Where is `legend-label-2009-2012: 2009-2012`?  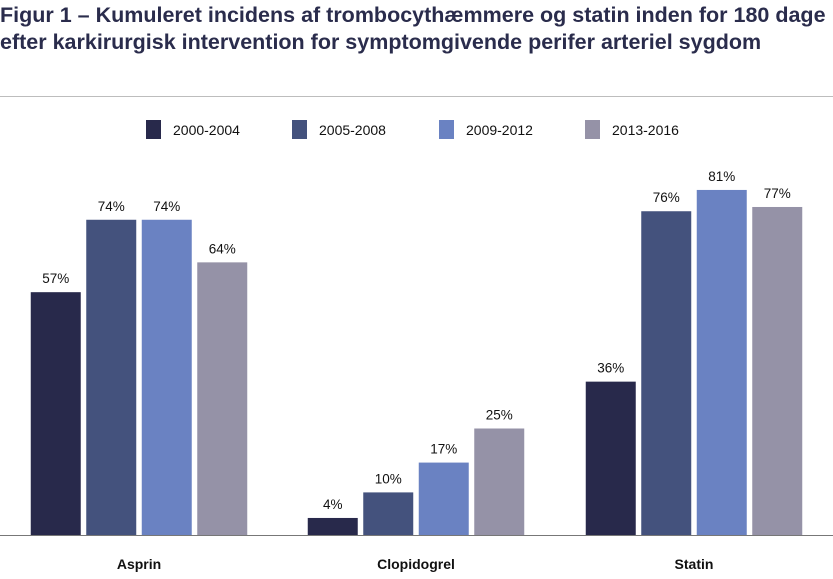
legend-label-2009-2012: 2009-2012 is located at coordinates (499, 130).